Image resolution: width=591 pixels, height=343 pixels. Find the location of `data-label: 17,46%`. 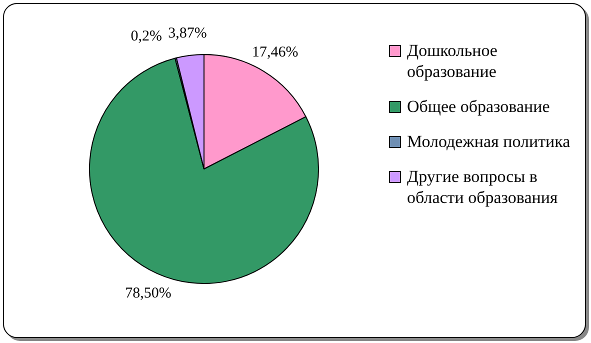

data-label: 17,46% is located at coordinates (275, 52).